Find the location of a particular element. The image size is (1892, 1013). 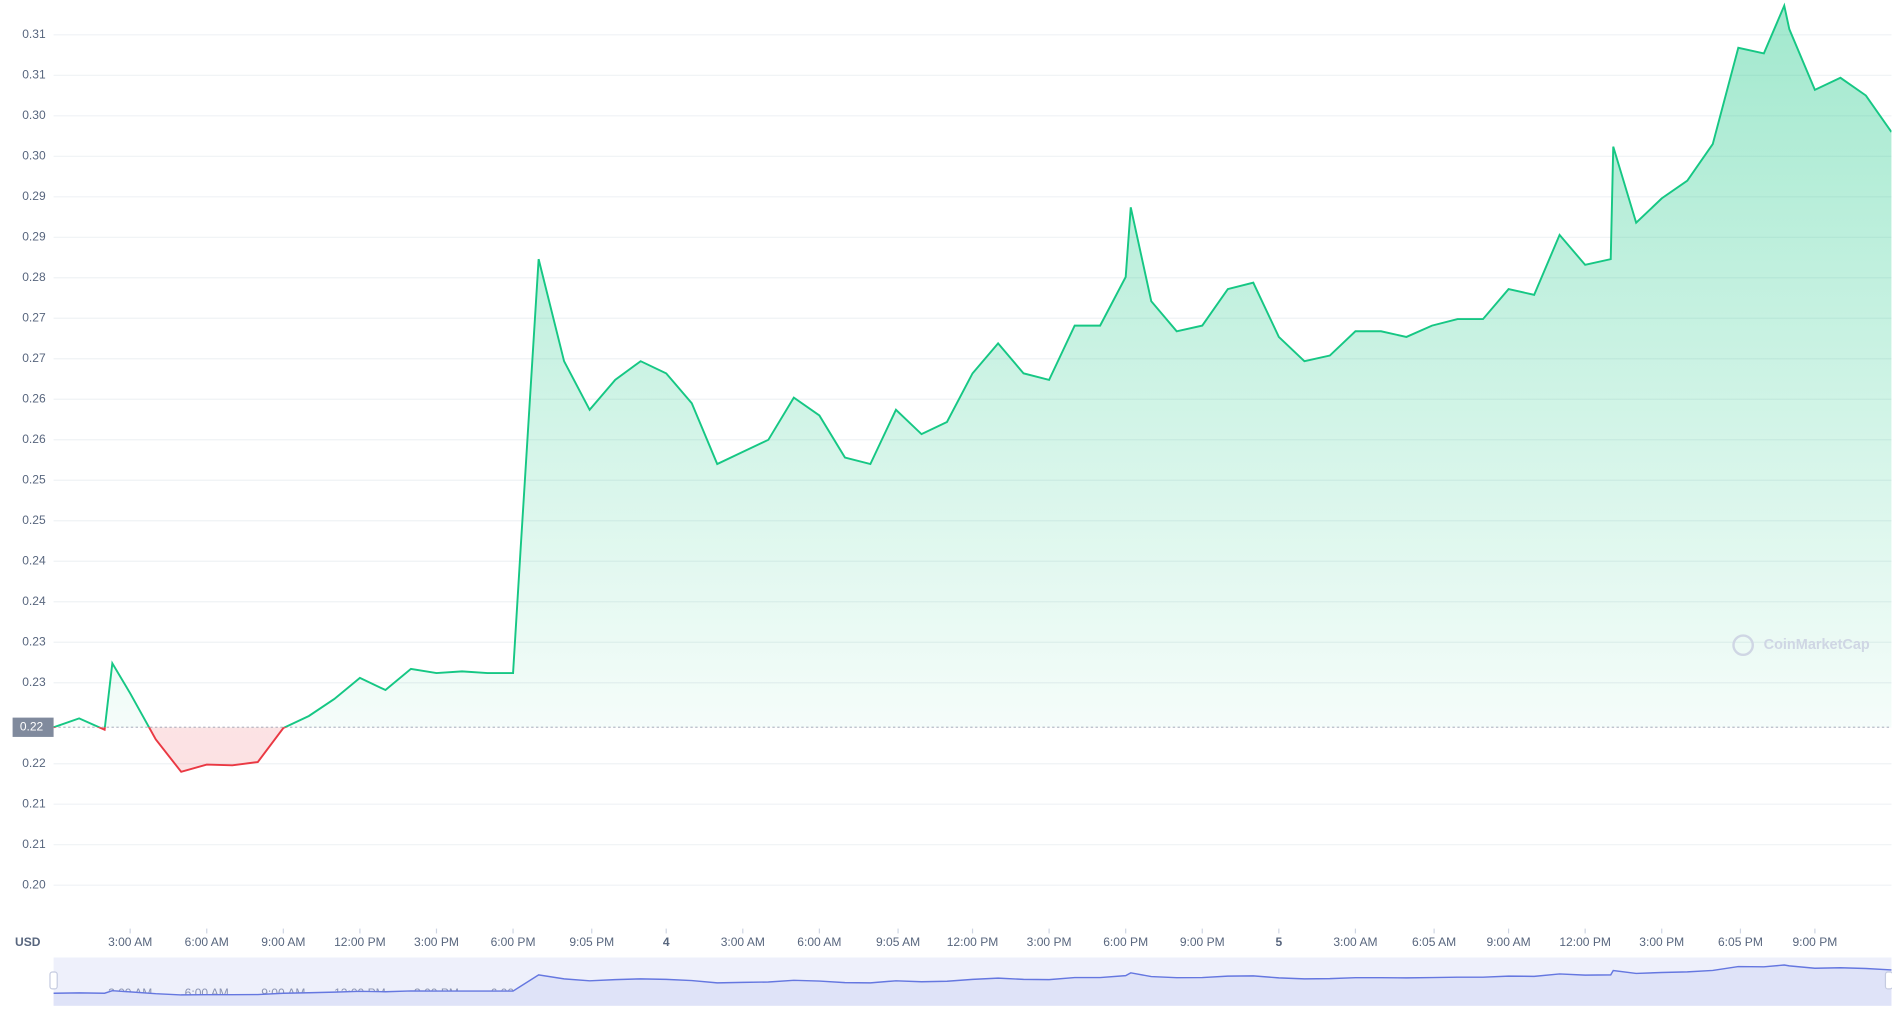

x-tick-label: 9:05 AM is located at coordinates (898, 942).